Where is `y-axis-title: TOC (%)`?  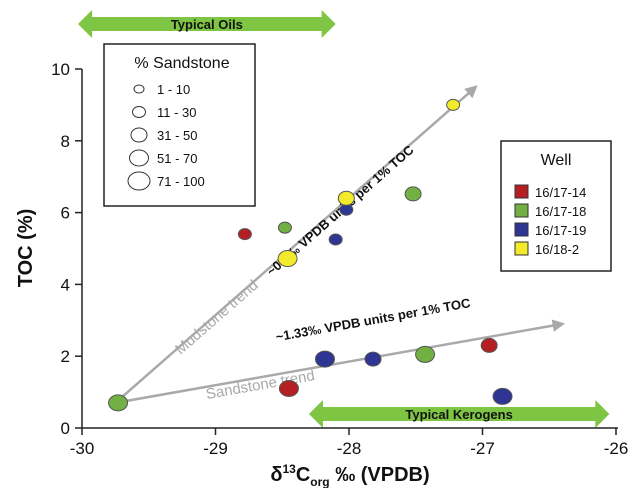 y-axis-title: TOC (%) is located at coordinates (26, 248).